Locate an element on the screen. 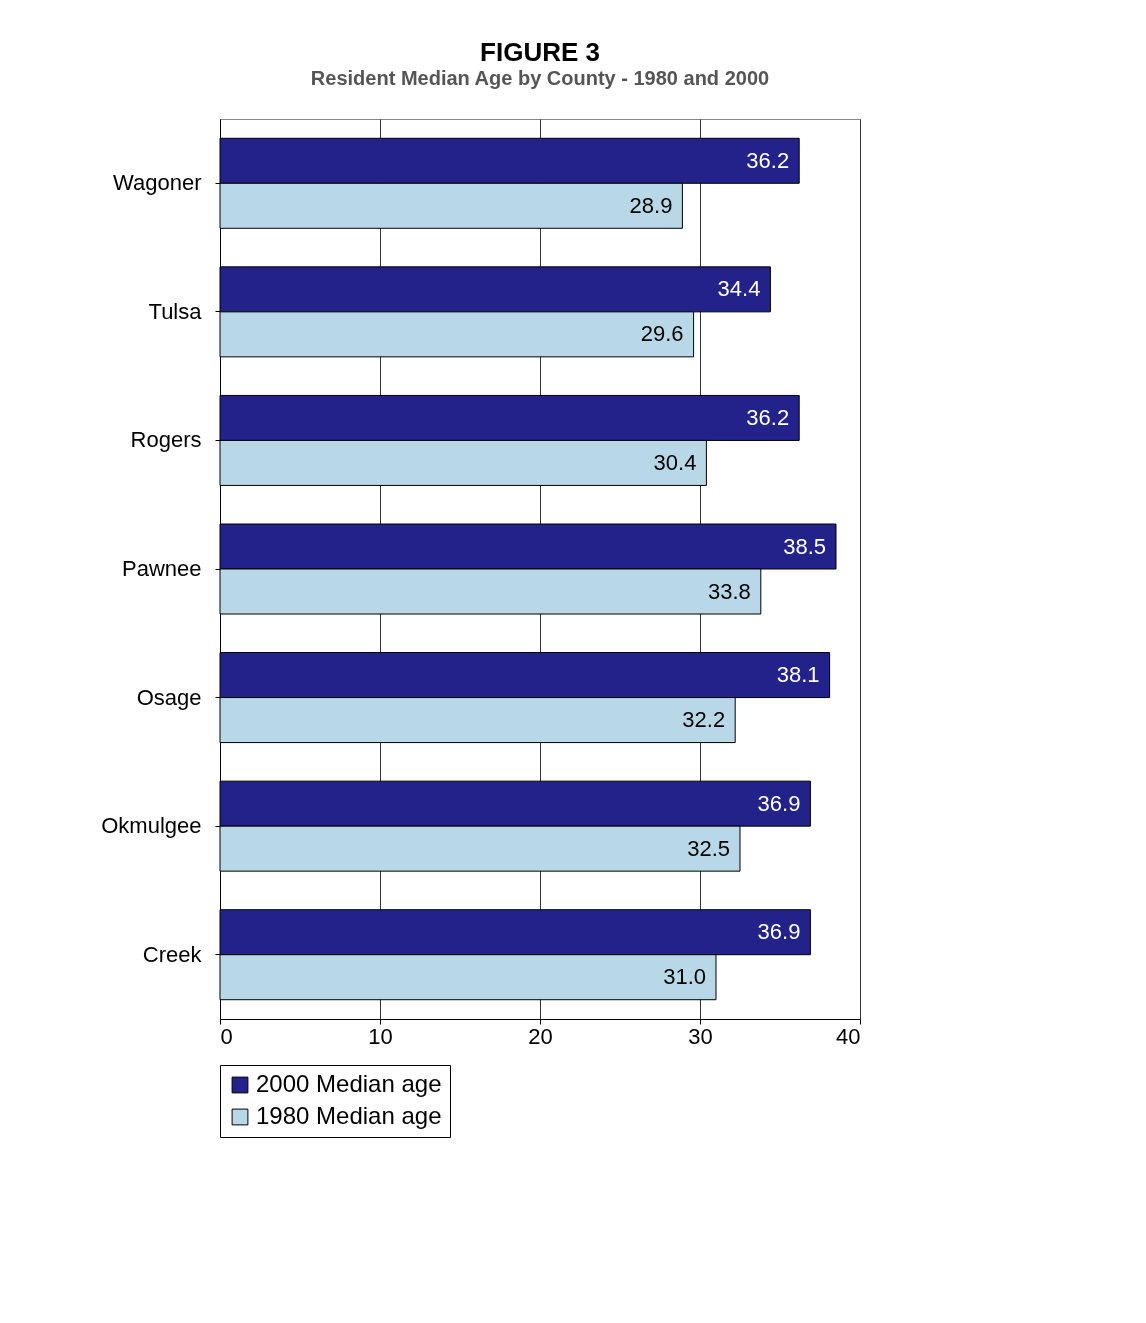 The width and height of the screenshot is (1146, 1323). y-tick-label: Tulsa is located at coordinates (175, 311).